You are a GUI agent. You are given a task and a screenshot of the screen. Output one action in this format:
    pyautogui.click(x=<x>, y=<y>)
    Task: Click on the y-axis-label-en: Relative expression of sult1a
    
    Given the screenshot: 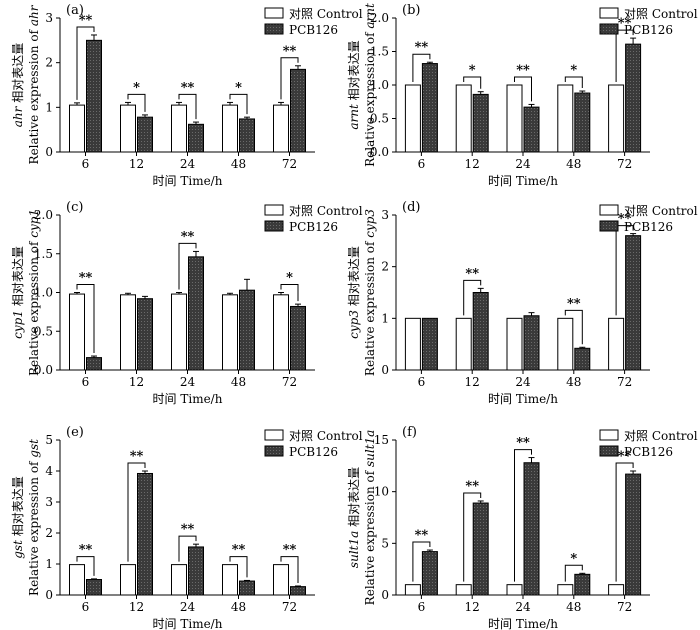 What is the action you would take?
    pyautogui.click(x=370, y=518)
    